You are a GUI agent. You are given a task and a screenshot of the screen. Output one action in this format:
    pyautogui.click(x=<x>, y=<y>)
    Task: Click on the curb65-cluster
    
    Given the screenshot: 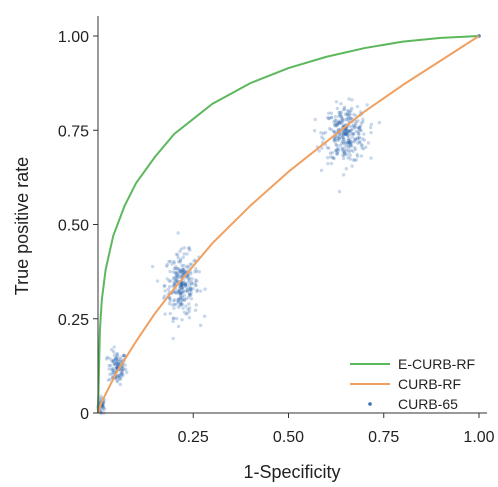 What is the action you would take?
    pyautogui.click(x=116, y=366)
    